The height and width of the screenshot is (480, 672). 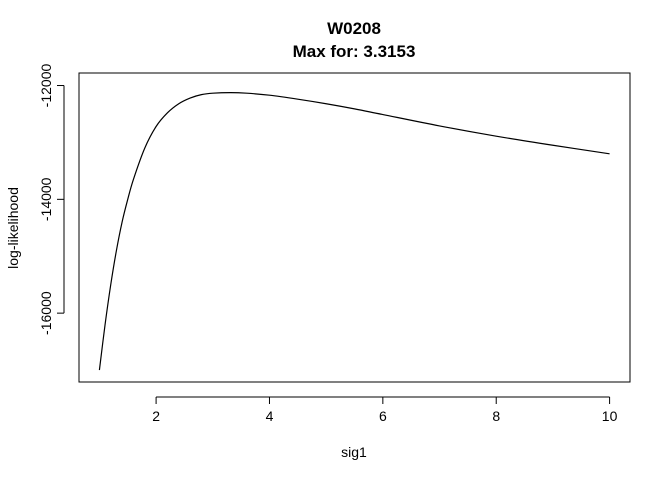 What do you see at coordinates (354, 51) in the screenshot?
I see `chart-subtitle: Max for: 3.3153` at bounding box center [354, 51].